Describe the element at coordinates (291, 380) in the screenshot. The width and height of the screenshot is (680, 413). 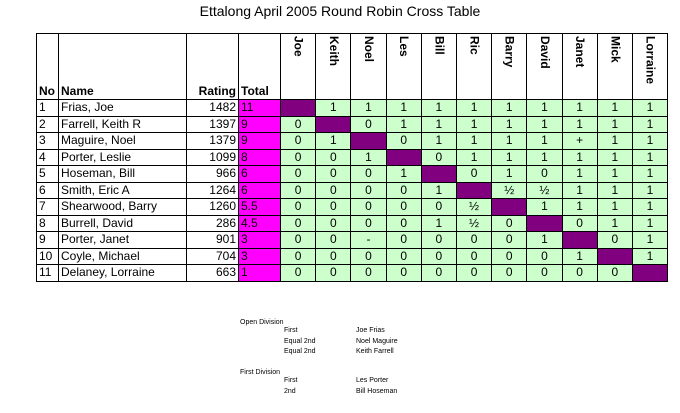
I see `place: First` at that location.